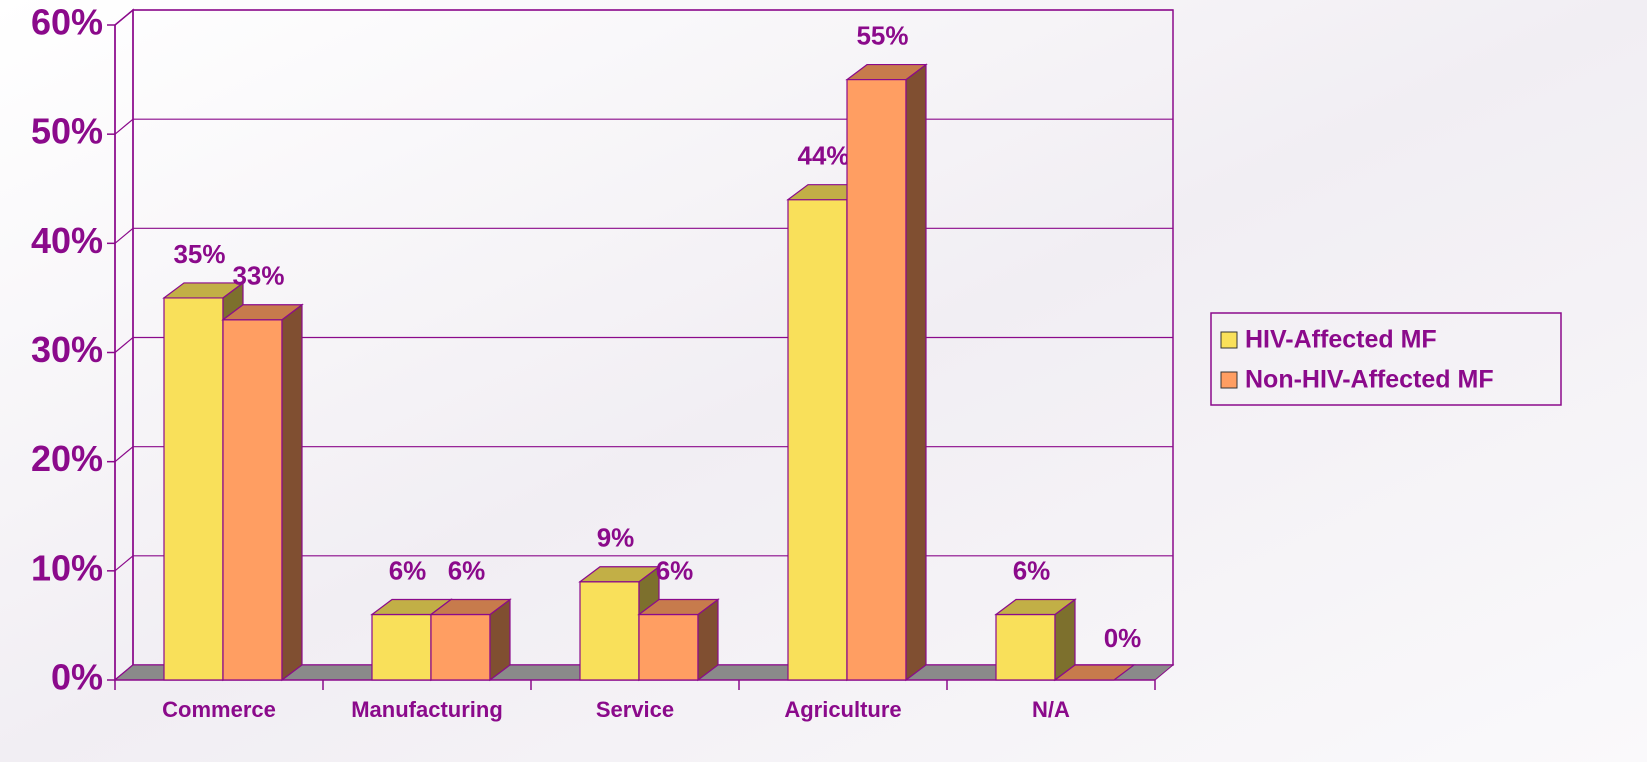 The height and width of the screenshot is (762, 1647). I want to click on legend-box, so click(1386, 359).